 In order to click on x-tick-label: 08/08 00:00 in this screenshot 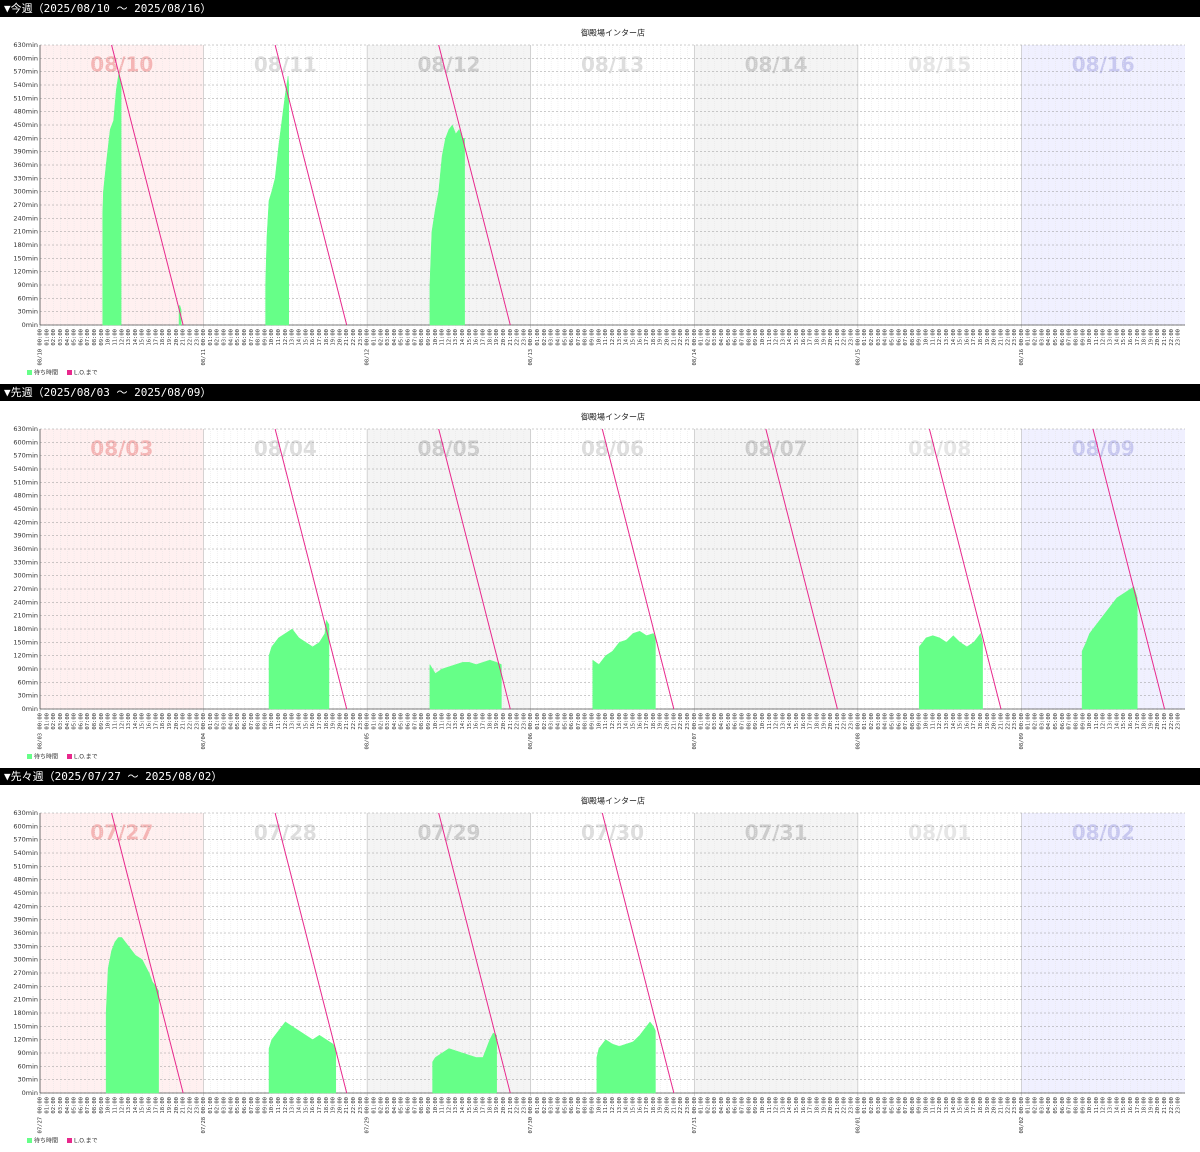, I will do `click(858, 731)`.